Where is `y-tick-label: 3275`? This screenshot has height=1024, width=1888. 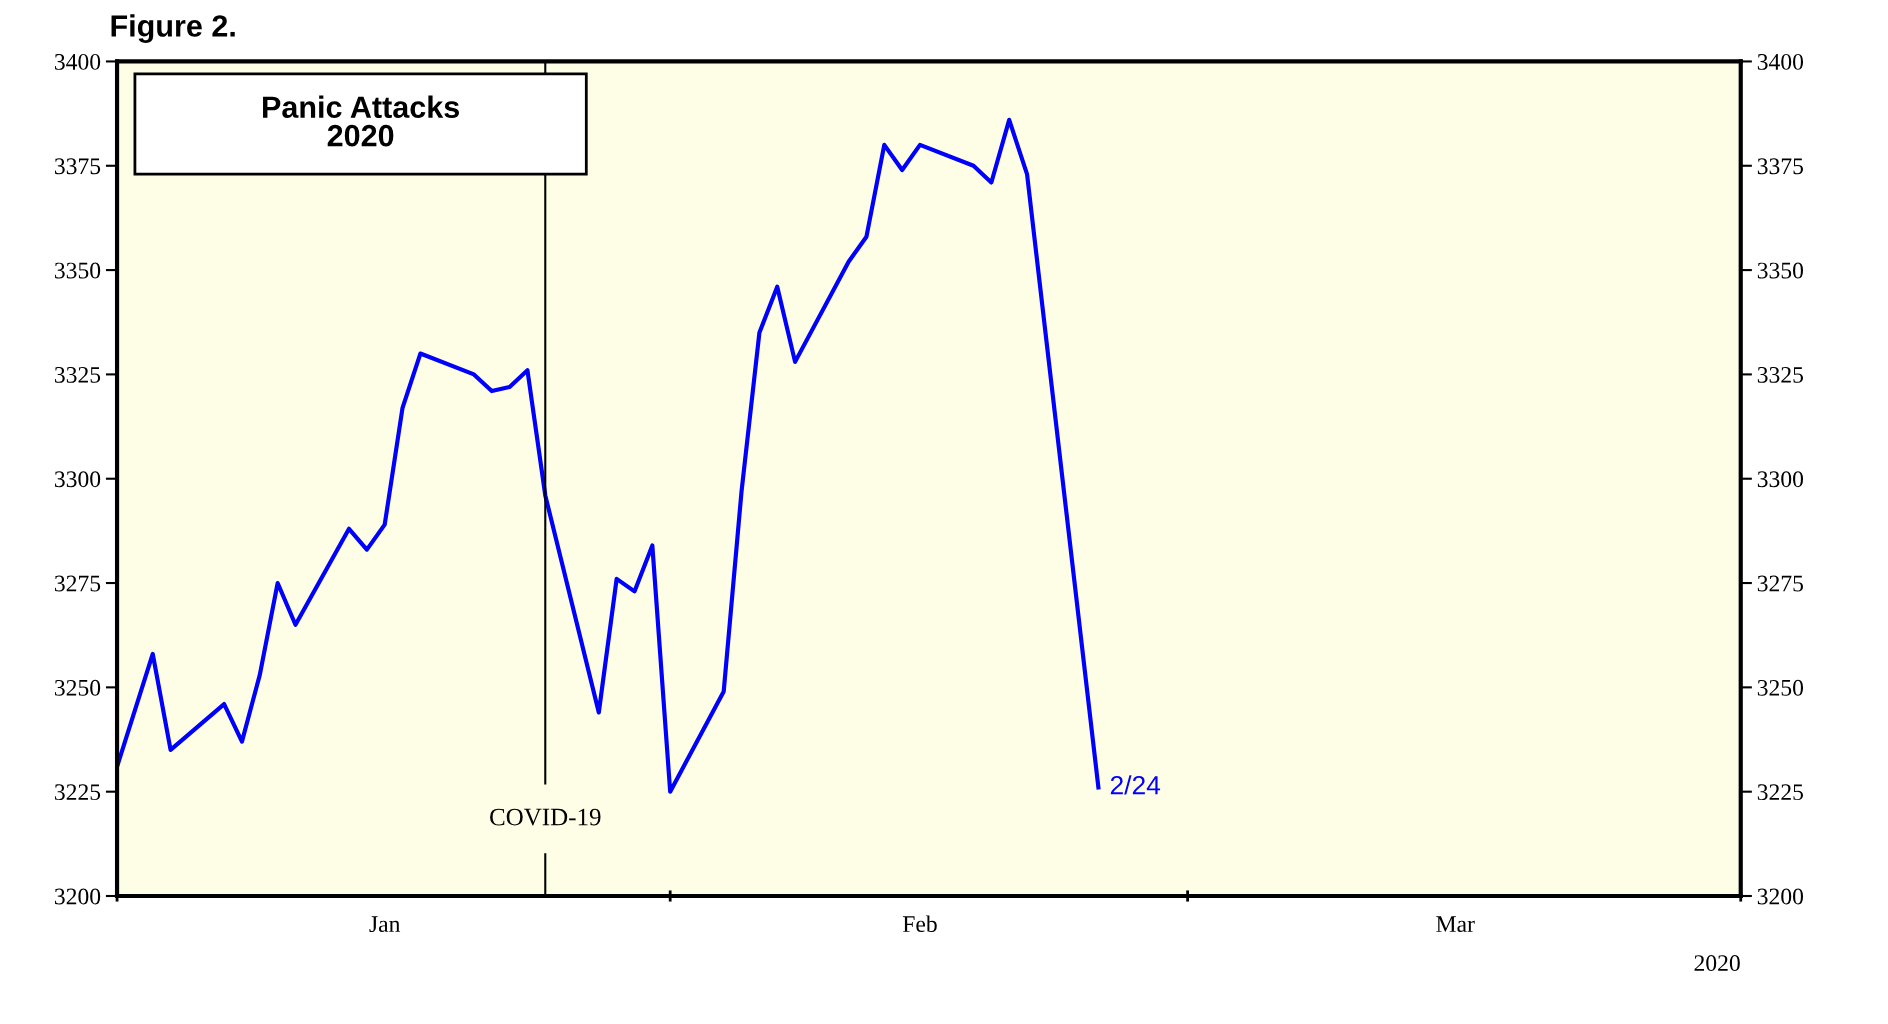 y-tick-label: 3275 is located at coordinates (77, 583).